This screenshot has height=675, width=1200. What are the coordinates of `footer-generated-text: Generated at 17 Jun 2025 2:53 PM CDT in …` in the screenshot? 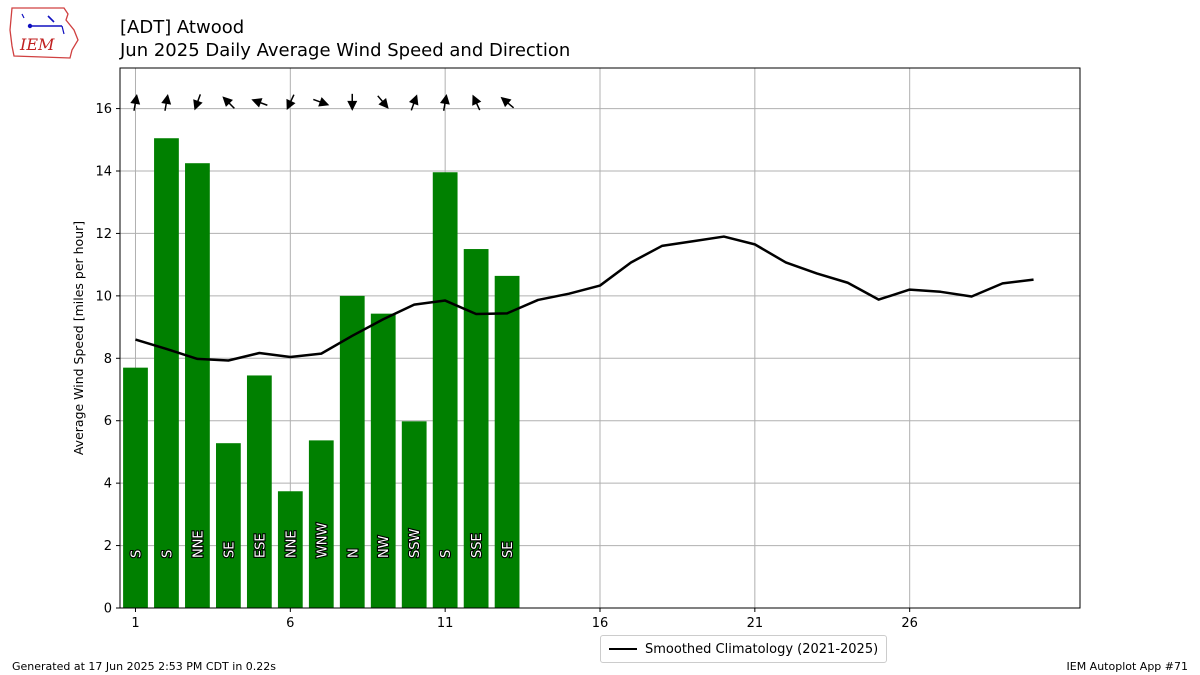 It's located at (144, 666).